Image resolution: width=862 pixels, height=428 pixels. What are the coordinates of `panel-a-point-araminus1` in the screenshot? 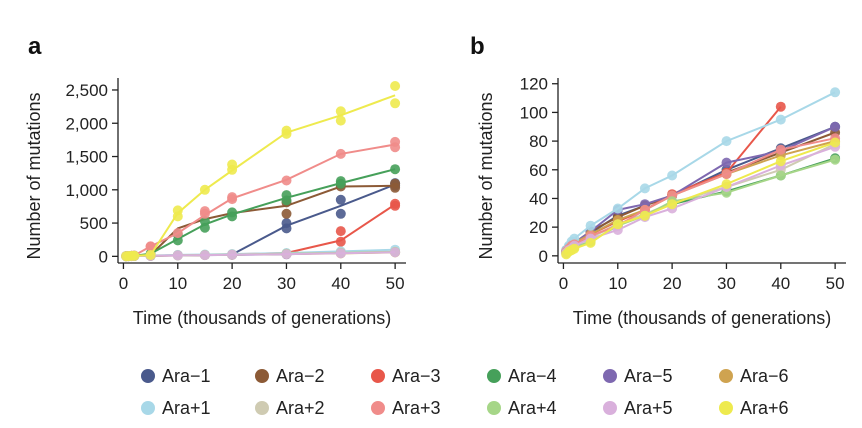 It's located at (340, 213).